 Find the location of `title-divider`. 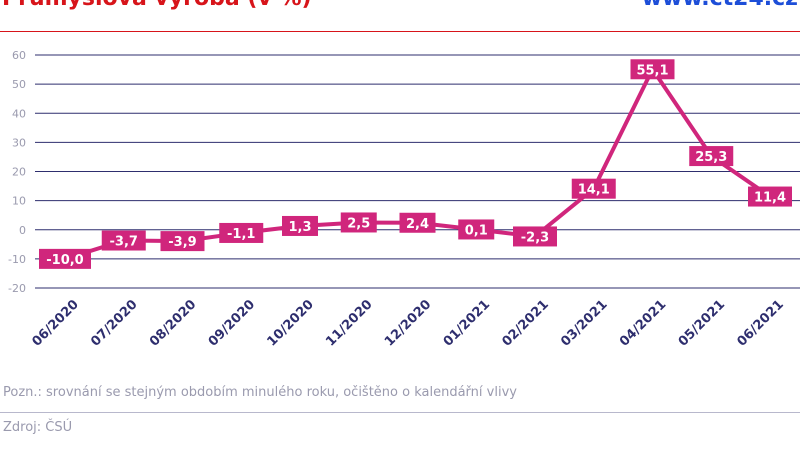

title-divider is located at coordinates (400, 31).